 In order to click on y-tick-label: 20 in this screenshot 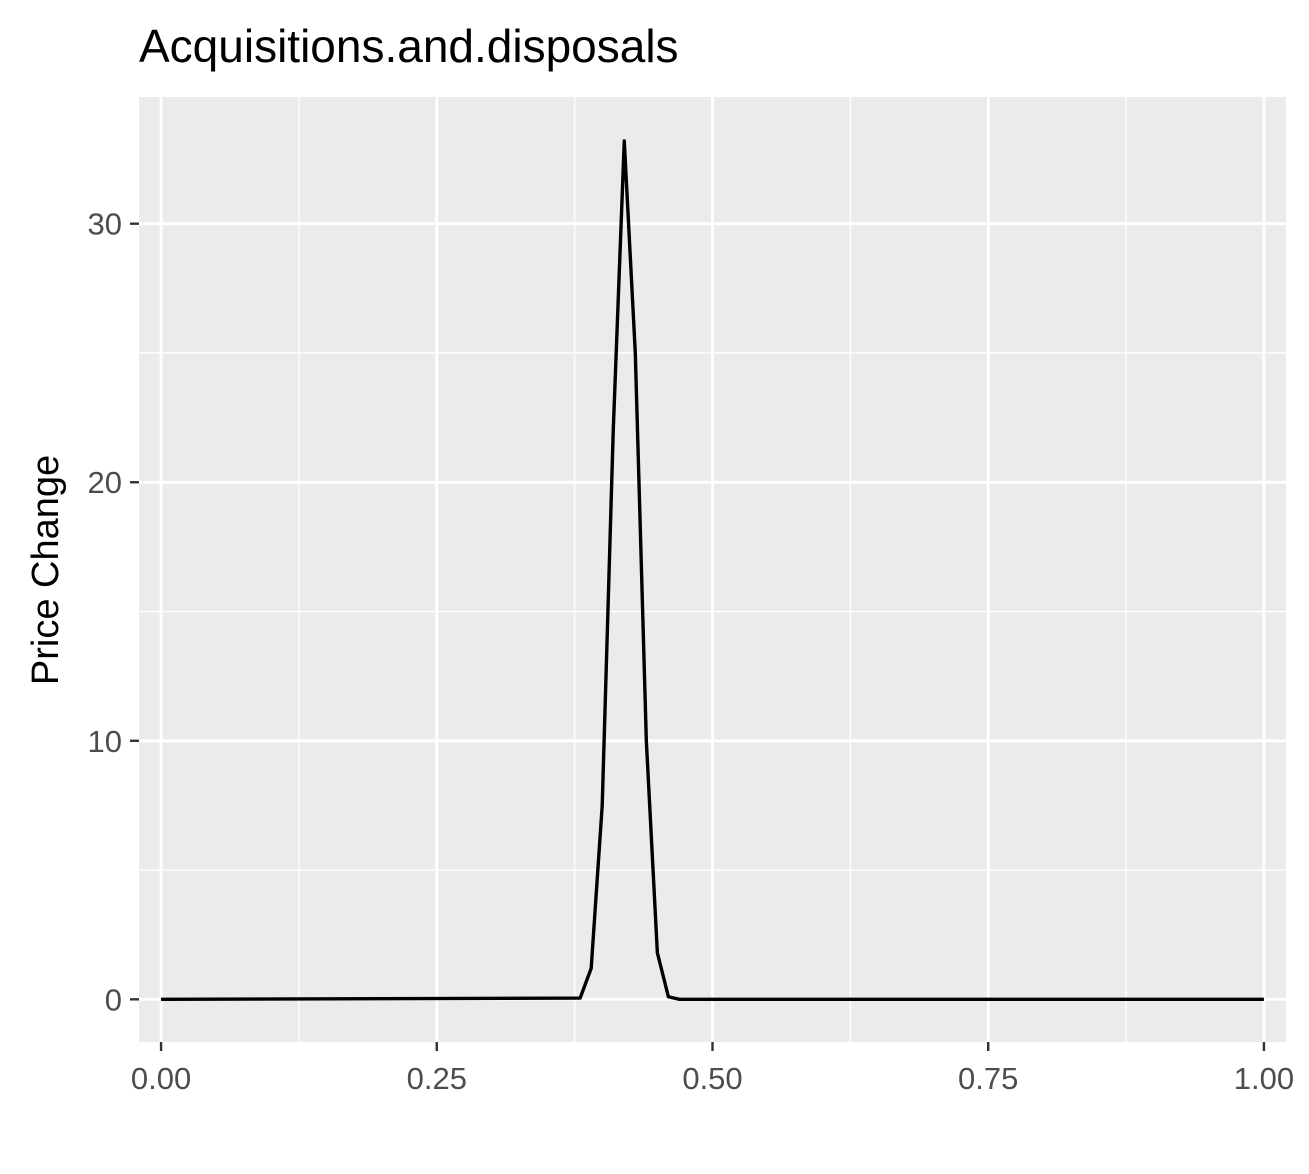, I will do `click(105, 482)`.